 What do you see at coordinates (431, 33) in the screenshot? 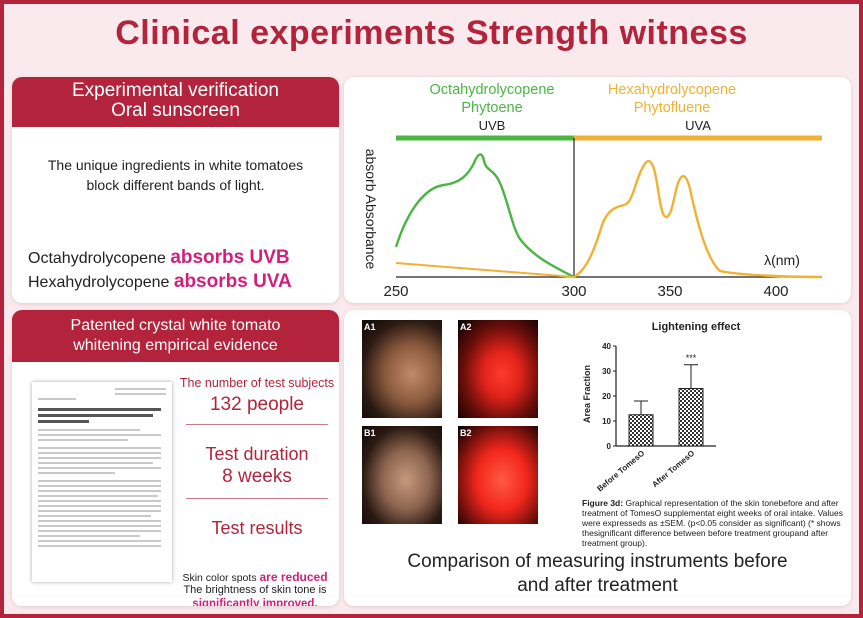
I see `page-title: Clinical experiments Strength witness` at bounding box center [431, 33].